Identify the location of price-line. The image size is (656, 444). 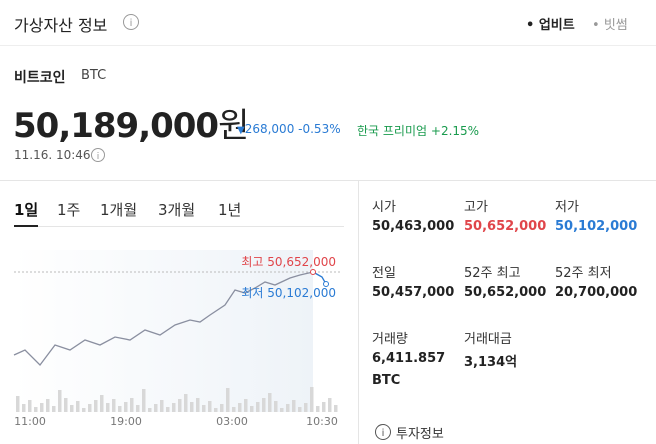
(163, 318).